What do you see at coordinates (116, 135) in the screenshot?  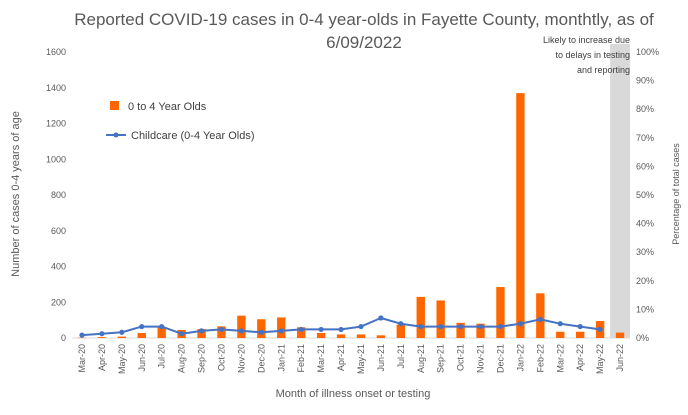 I see `legend-swatch-marker` at bounding box center [116, 135].